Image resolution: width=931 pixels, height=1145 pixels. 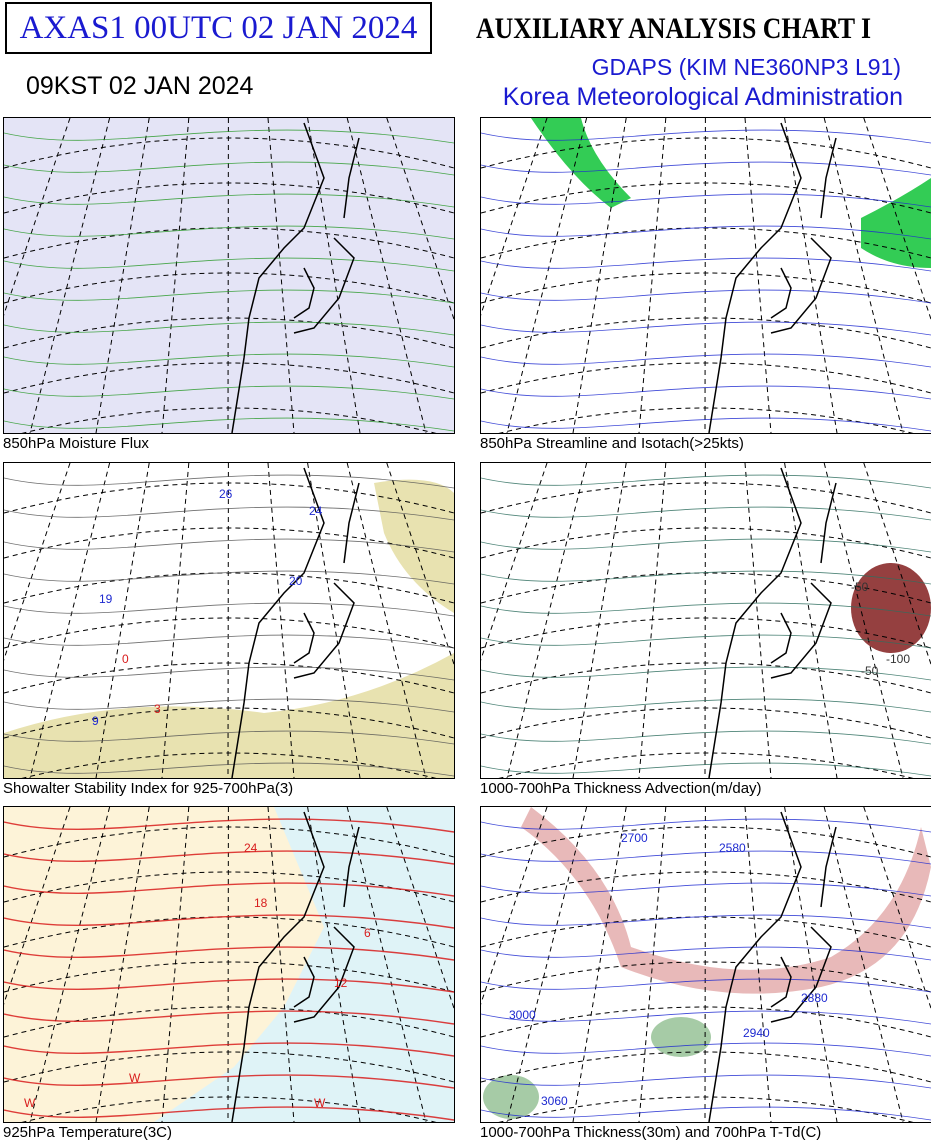 What do you see at coordinates (732, 848) in the screenshot?
I see `contour-label: 2580` at bounding box center [732, 848].